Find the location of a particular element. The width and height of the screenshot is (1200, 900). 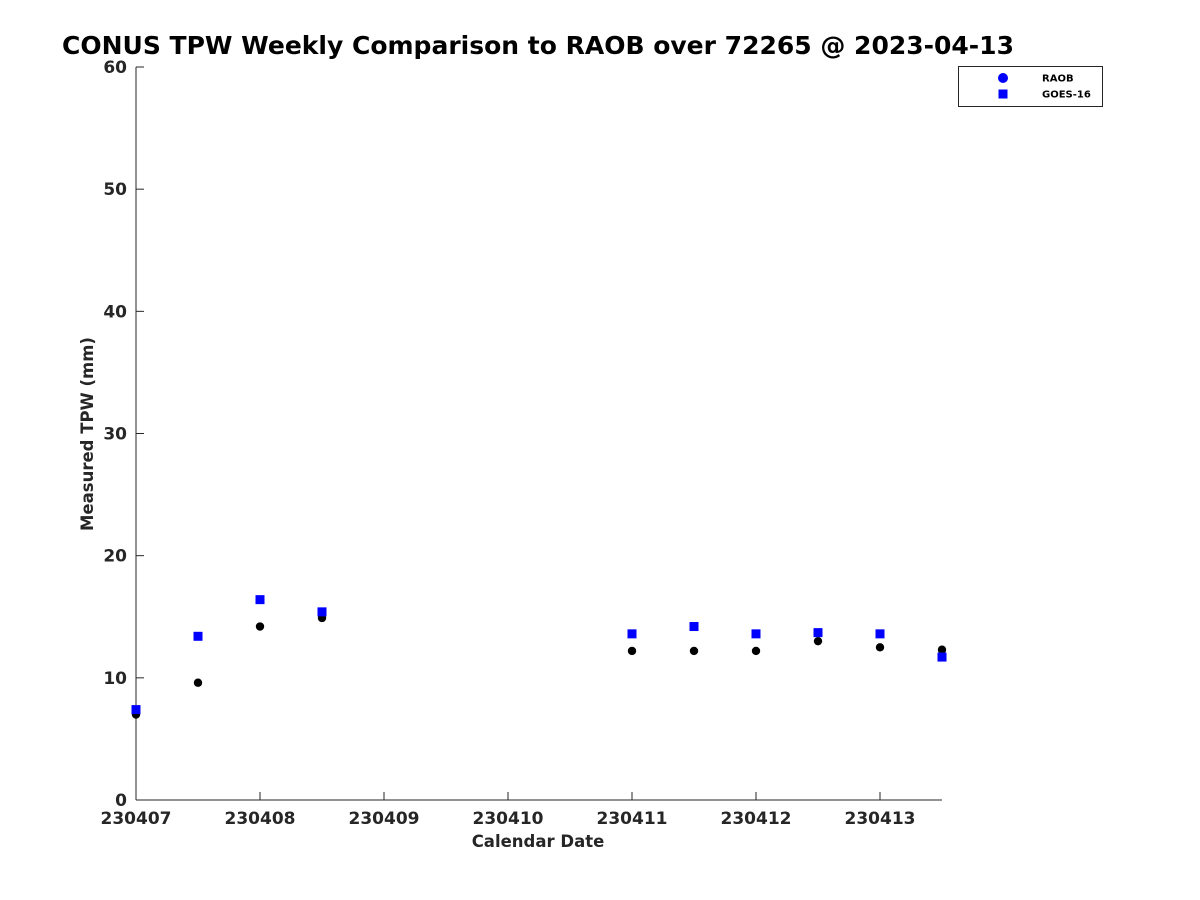

x-tick-label: 230407 is located at coordinates (136, 819).